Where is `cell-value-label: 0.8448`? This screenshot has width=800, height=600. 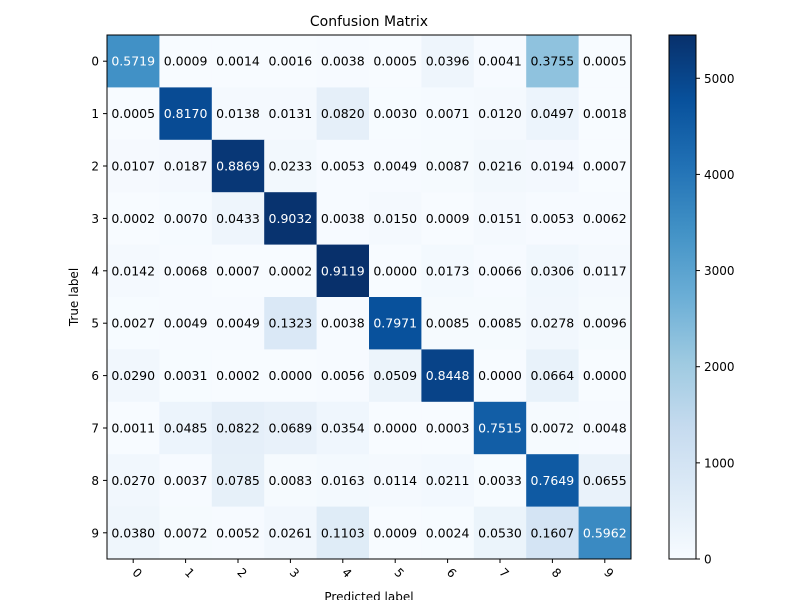 cell-value-label: 0.8448 is located at coordinates (448, 375).